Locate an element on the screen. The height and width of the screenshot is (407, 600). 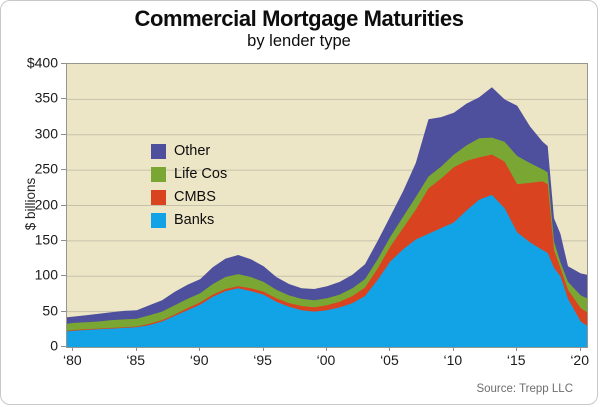
y-tick-label: 0 is located at coordinates (54, 345).